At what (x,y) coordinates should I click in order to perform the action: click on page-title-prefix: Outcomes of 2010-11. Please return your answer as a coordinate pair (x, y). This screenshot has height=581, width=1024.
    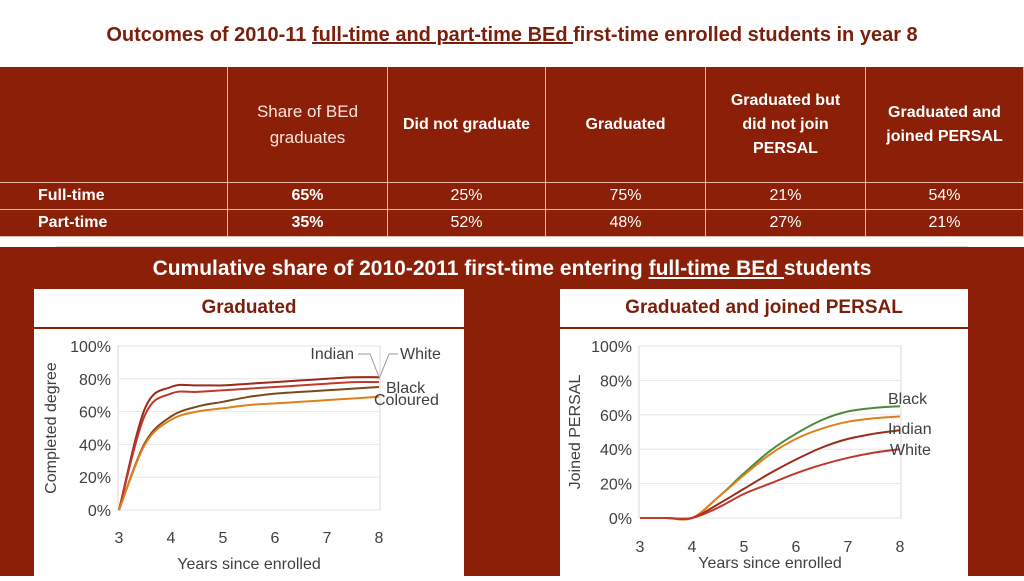
    Looking at the image, I should click on (209, 35).